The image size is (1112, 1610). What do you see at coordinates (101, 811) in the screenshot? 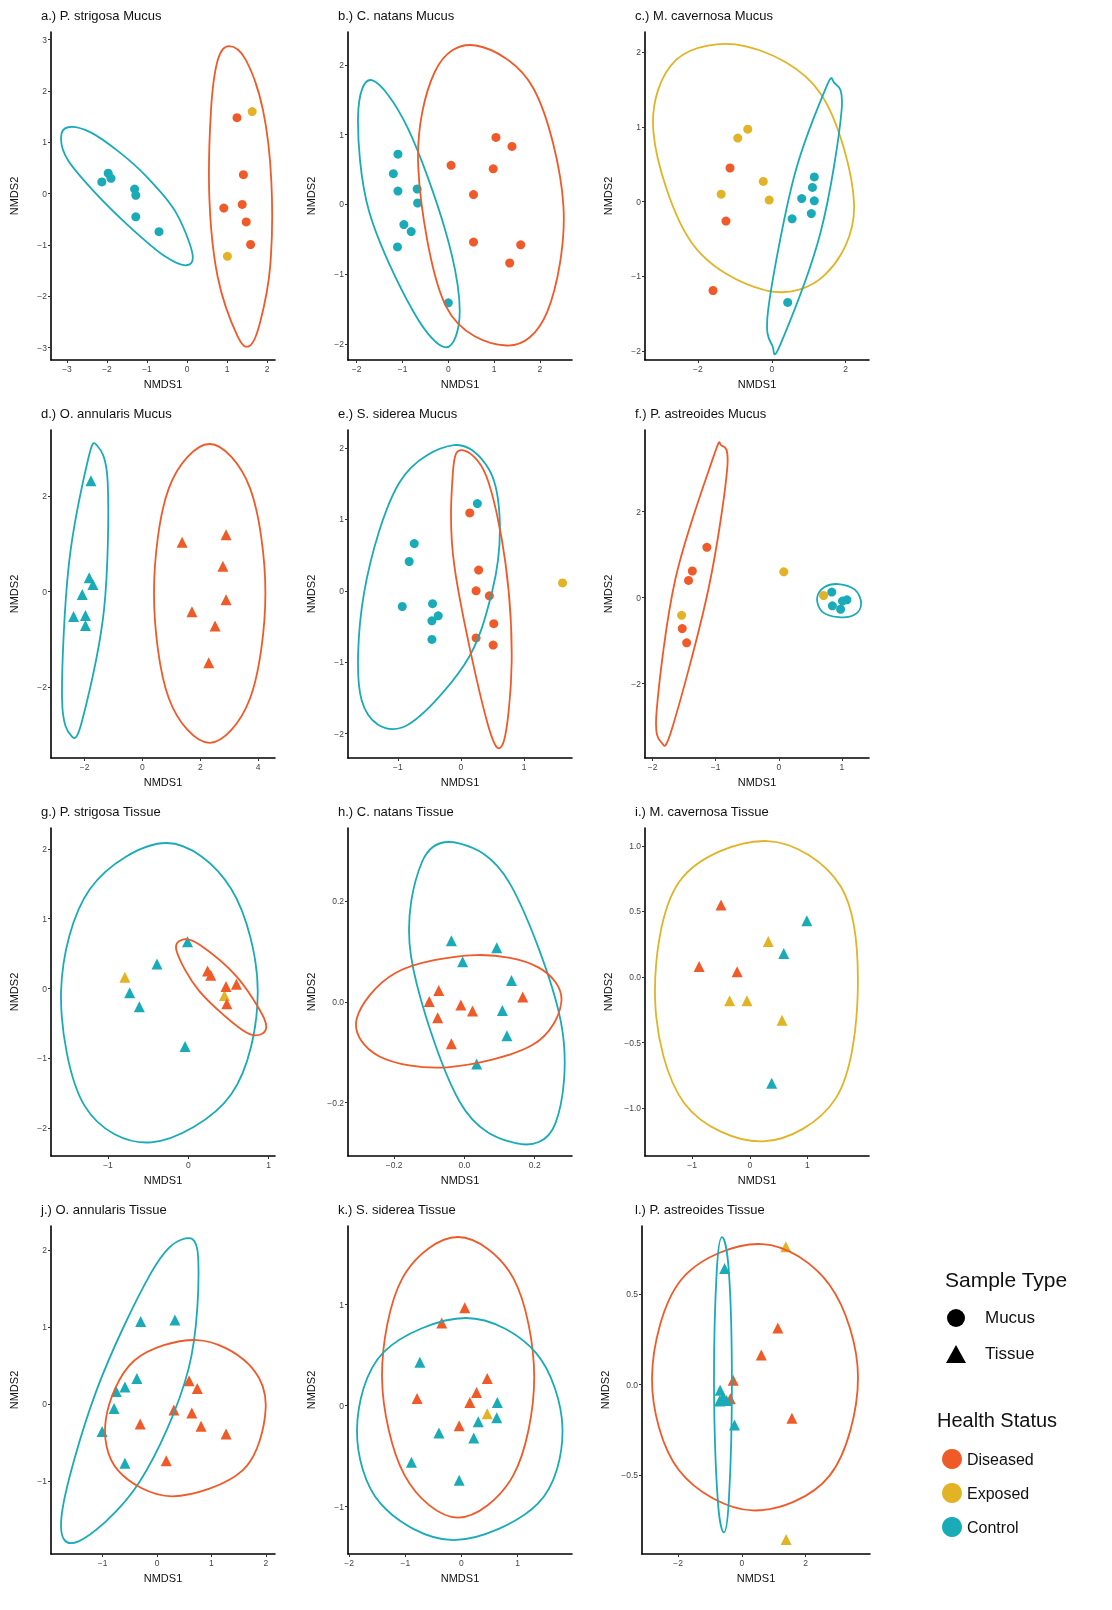
I see `chart-title: g.) P. strigosa Tissue` at bounding box center [101, 811].